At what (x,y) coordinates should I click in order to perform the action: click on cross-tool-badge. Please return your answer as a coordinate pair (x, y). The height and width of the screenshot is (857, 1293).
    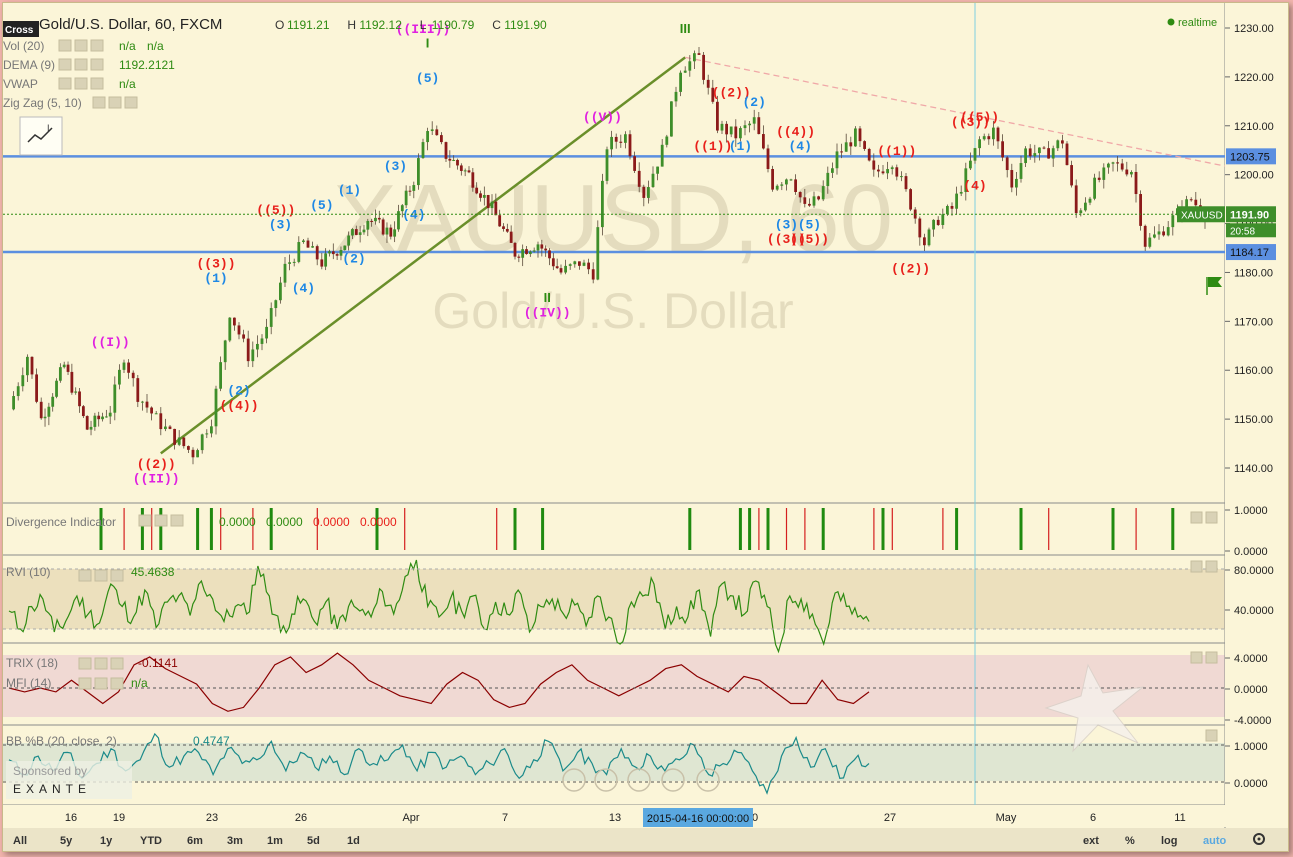
    Looking at the image, I should click on (21, 29).